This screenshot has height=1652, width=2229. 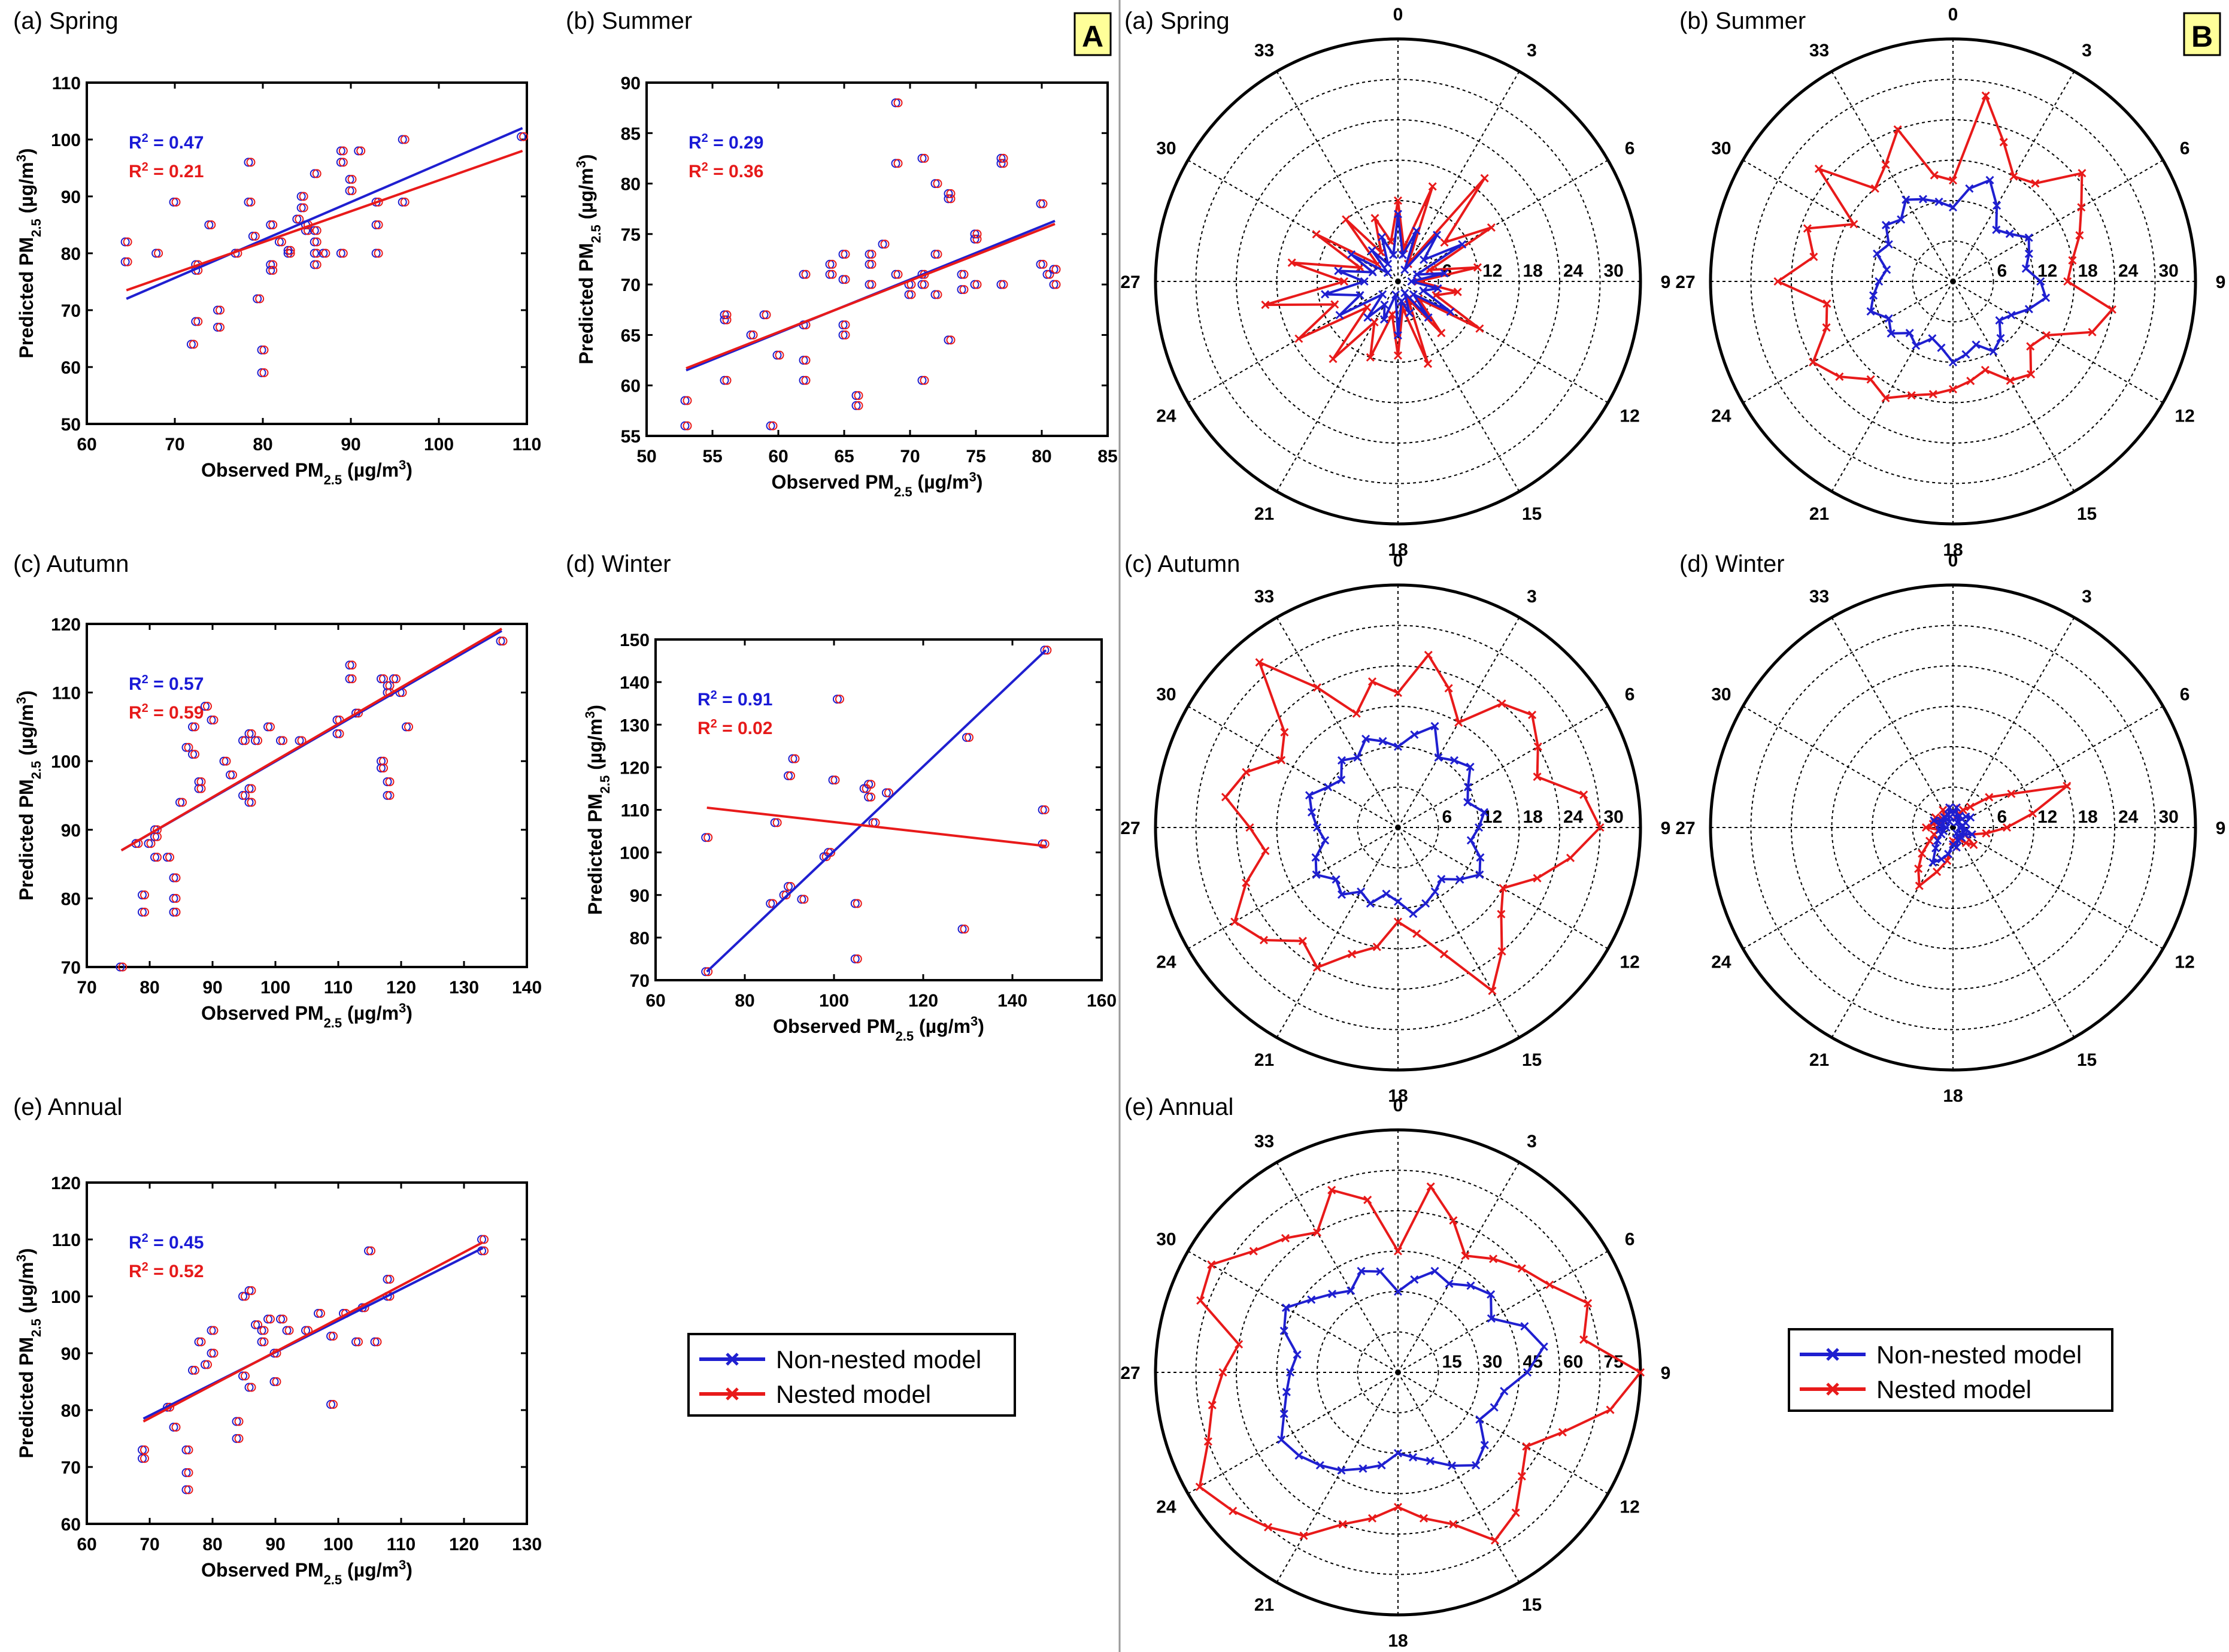 What do you see at coordinates (1398, 1641) in the screenshot?
I see `angle-tick-label: 18` at bounding box center [1398, 1641].